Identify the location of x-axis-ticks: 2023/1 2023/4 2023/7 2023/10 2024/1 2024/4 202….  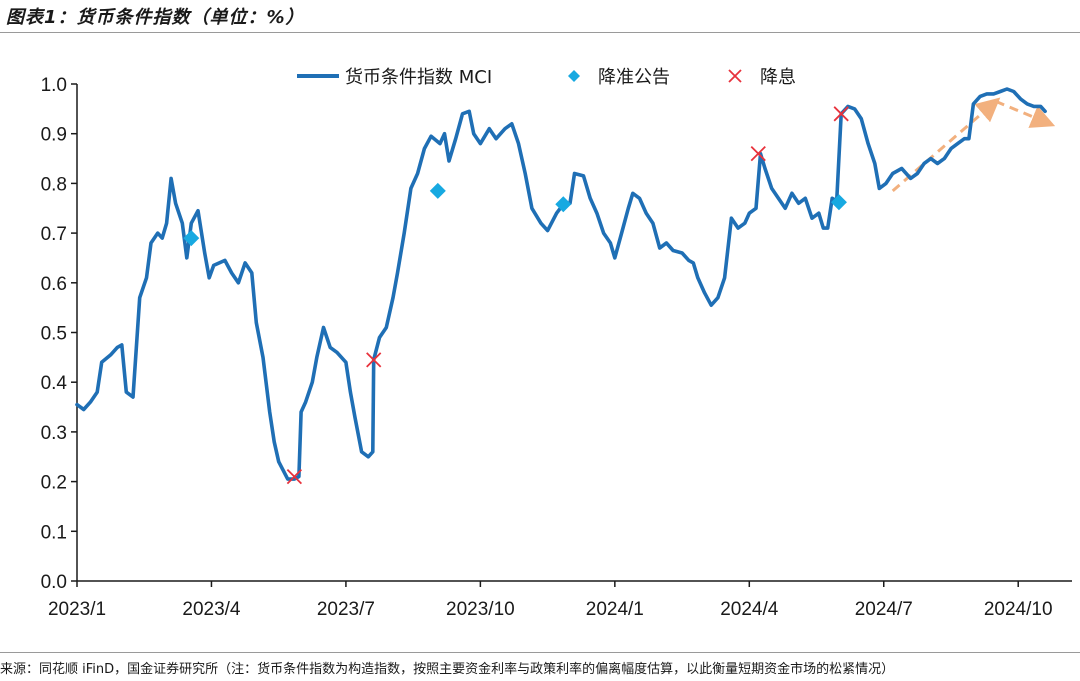
(550, 600).